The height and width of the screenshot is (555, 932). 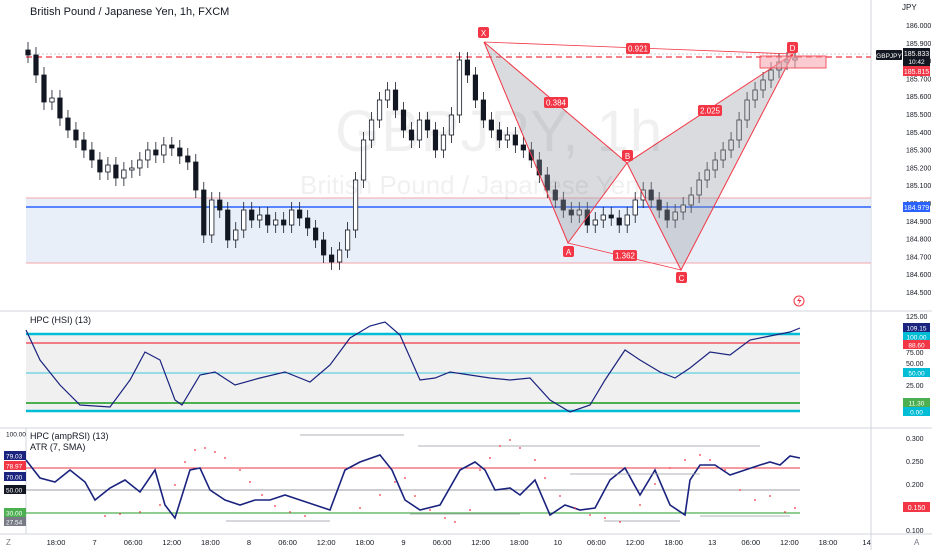 I want to click on point-b-label: B, so click(x=627, y=155).